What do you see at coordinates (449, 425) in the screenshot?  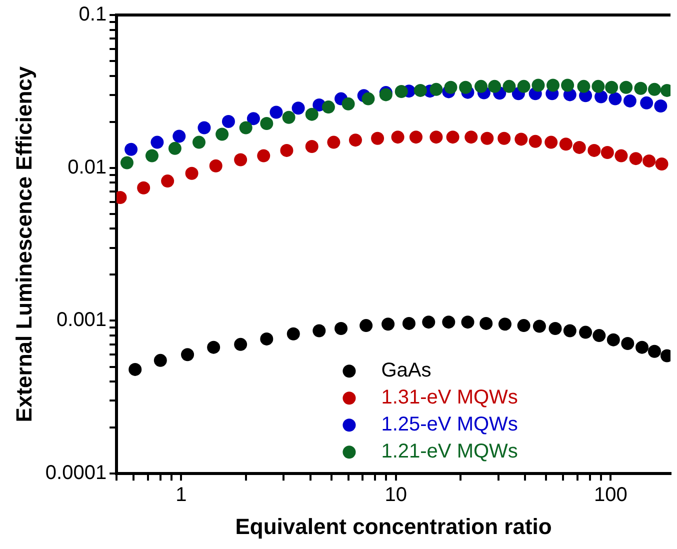 I see `legend-label: 1.25-eV MQWs` at bounding box center [449, 425].